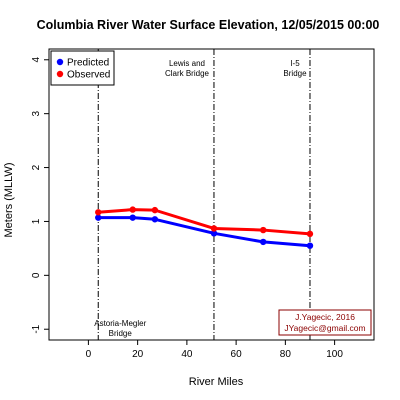  What do you see at coordinates (138, 354) in the screenshot?
I see `x-tick-label: 20` at bounding box center [138, 354].